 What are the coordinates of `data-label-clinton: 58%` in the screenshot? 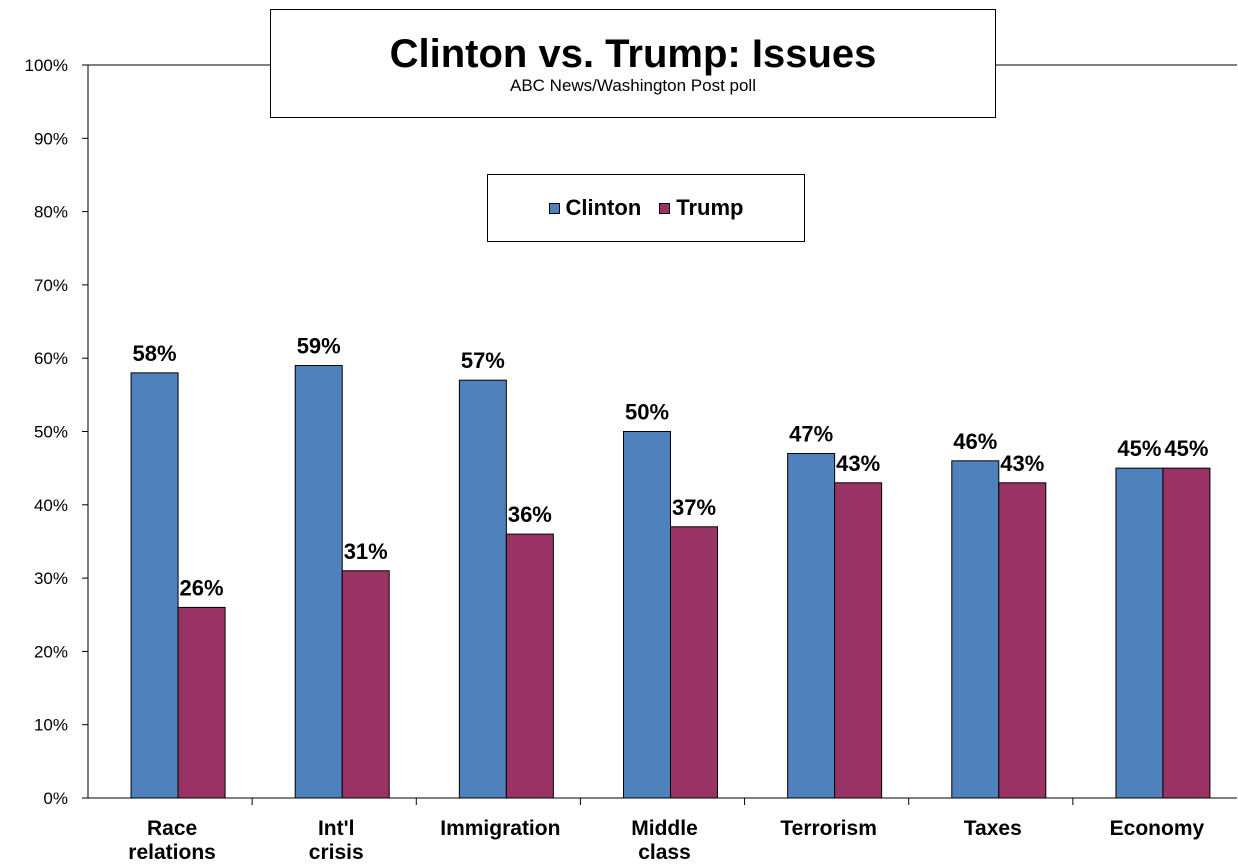 It's located at (155, 353).